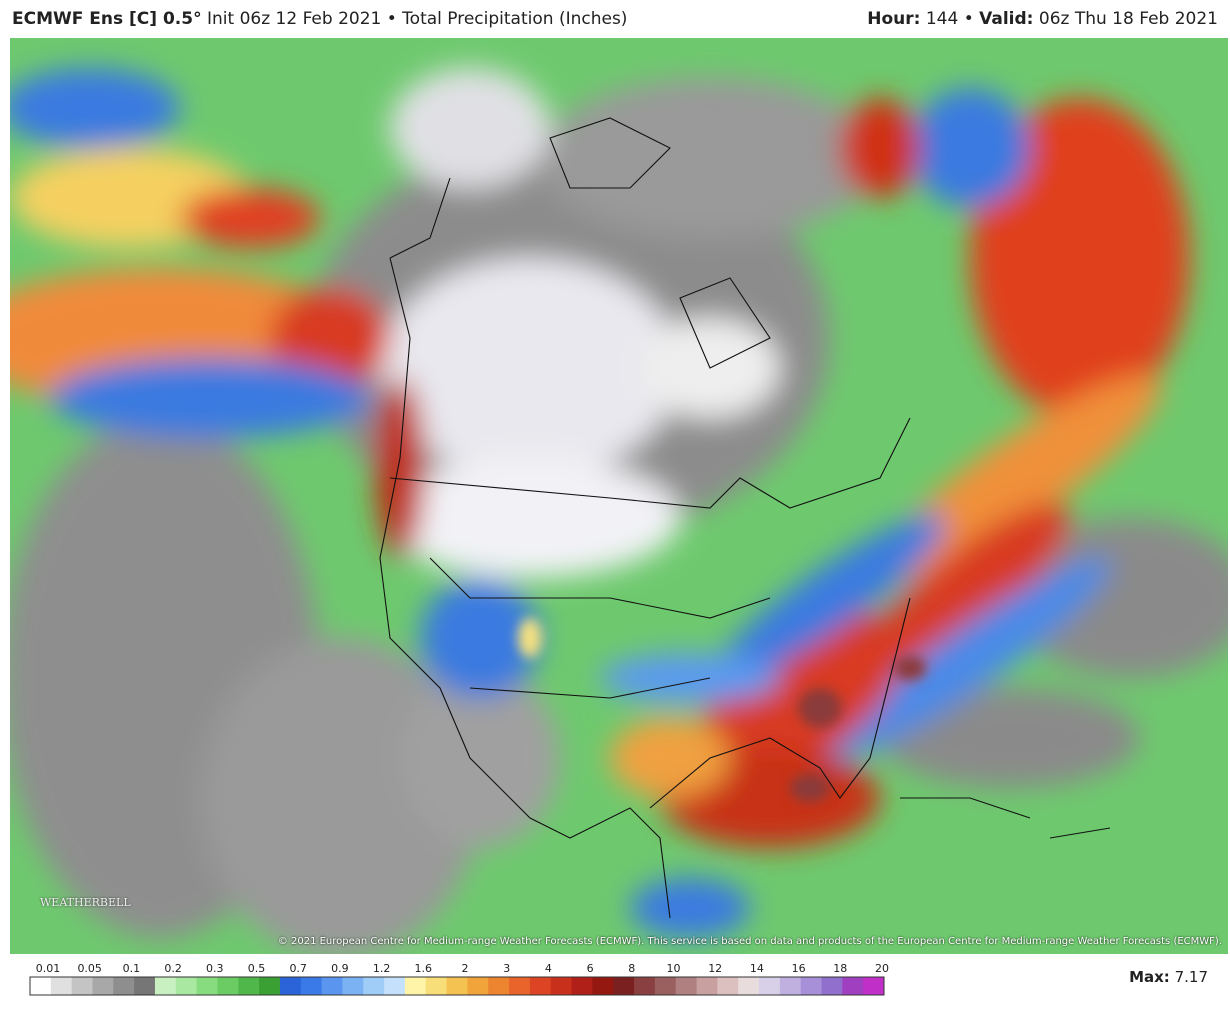 This screenshot has width=1230, height=1014. I want to click on max-box: Max: 7.17, so click(1168, 977).